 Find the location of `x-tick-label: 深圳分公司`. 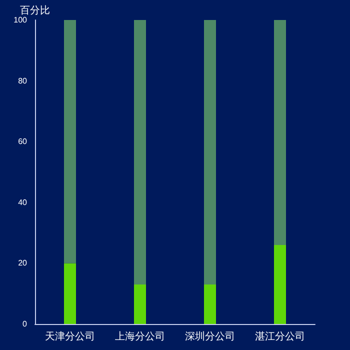

x-tick-label: 深圳分公司 is located at coordinates (210, 336).